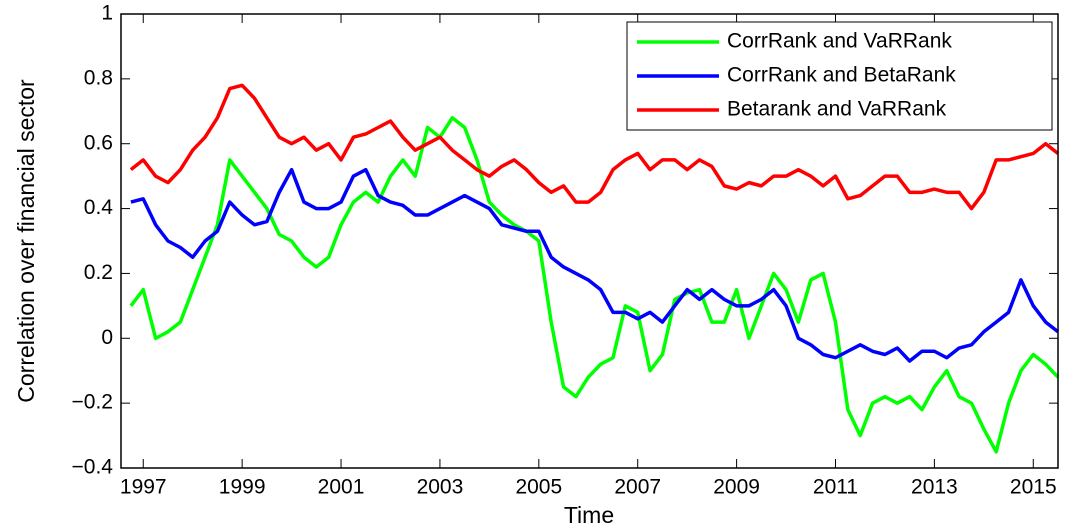 Image resolution: width=1090 pixels, height=531 pixels. Describe the element at coordinates (538, 487) in the screenshot. I see `x-tick-label: 2005` at that location.